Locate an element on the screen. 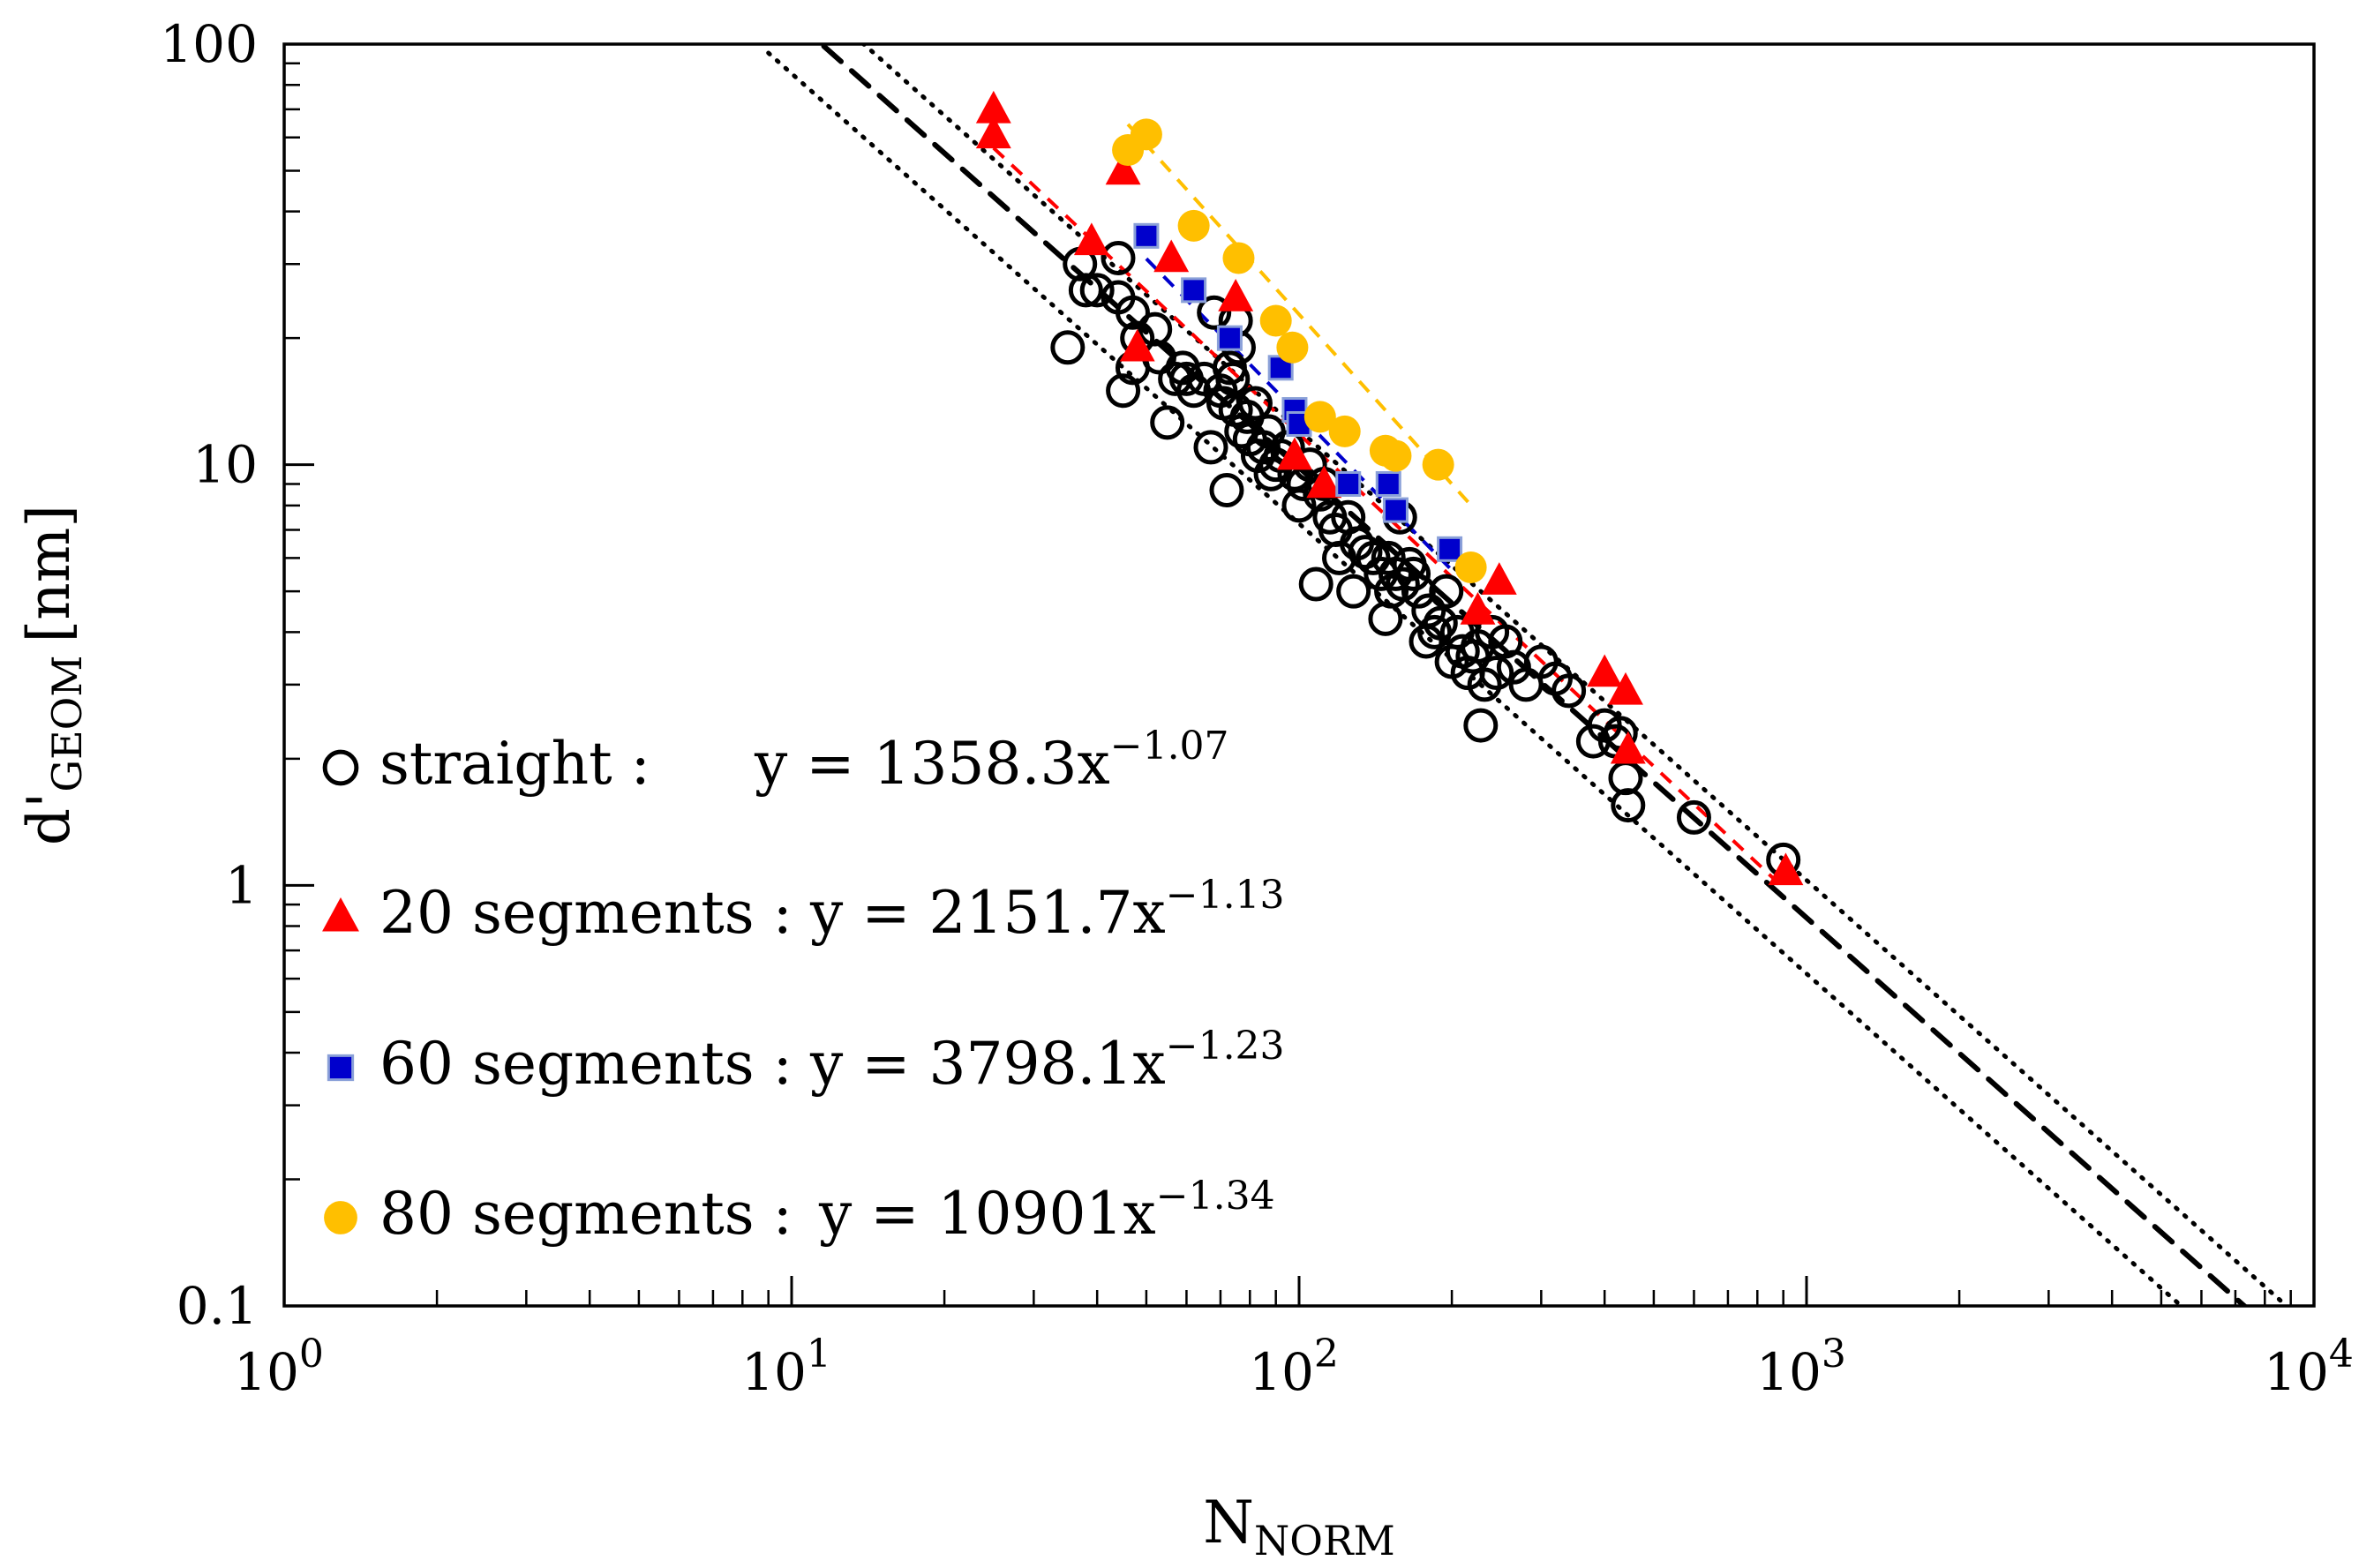 This screenshot has width=2374, height=1568. x-tick-label: 10¹ is located at coordinates (786, 1367).